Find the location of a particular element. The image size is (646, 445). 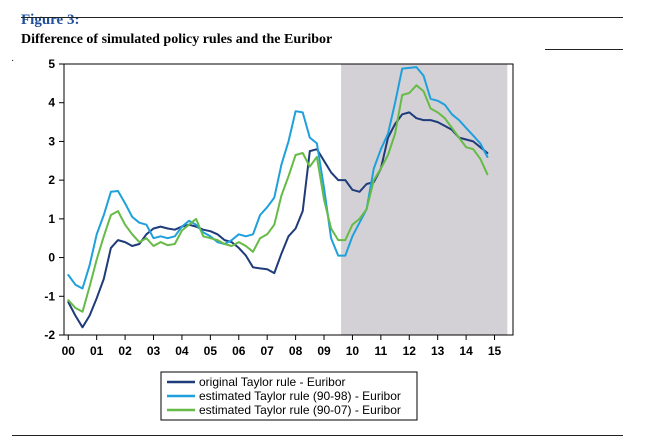

x-tick-label: 04 is located at coordinates (182, 351).